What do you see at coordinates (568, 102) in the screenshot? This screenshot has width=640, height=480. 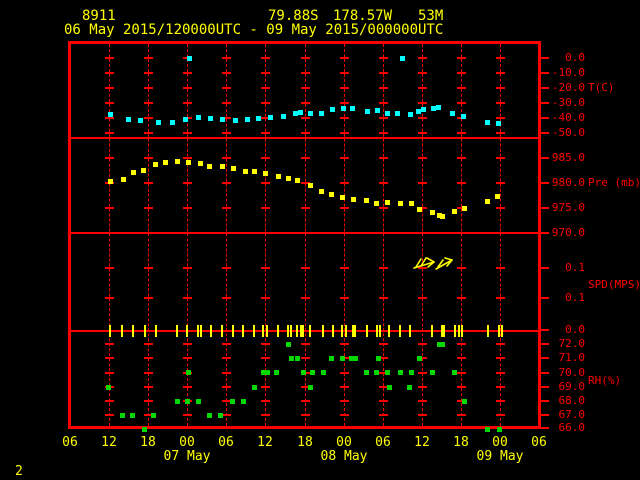 I see `y-axis-tick-label: -30.0` at bounding box center [568, 102].